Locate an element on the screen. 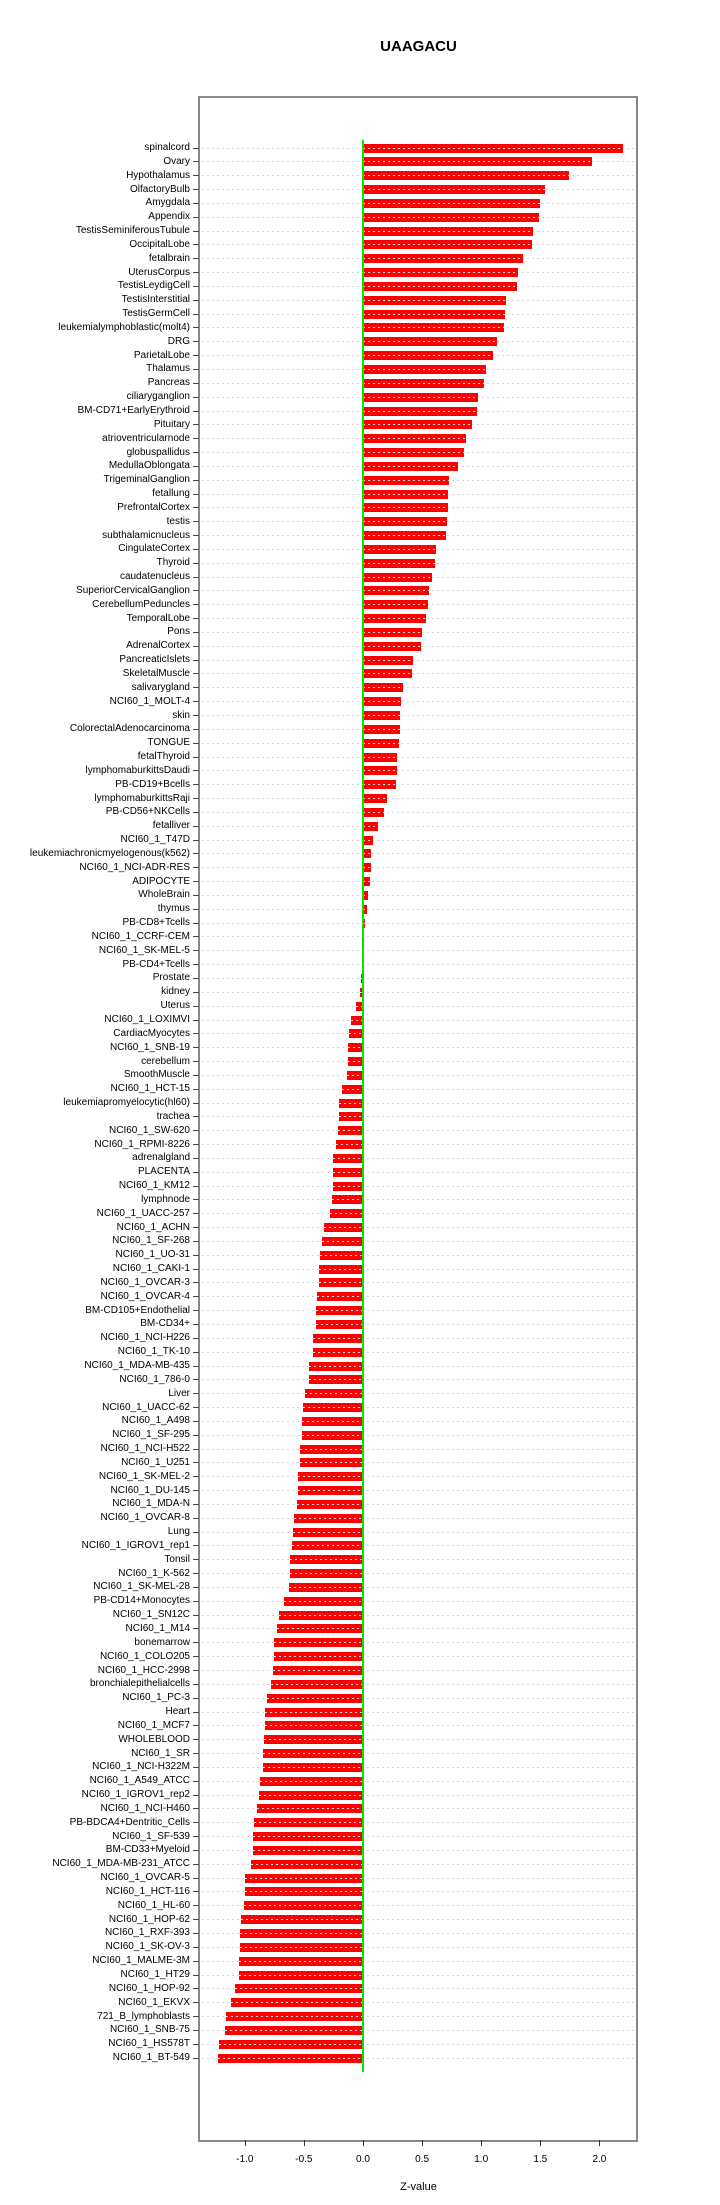 This screenshot has width=720, height=2205. category-label: NCI60_1_NCI-H522 is located at coordinates (145, 1448).